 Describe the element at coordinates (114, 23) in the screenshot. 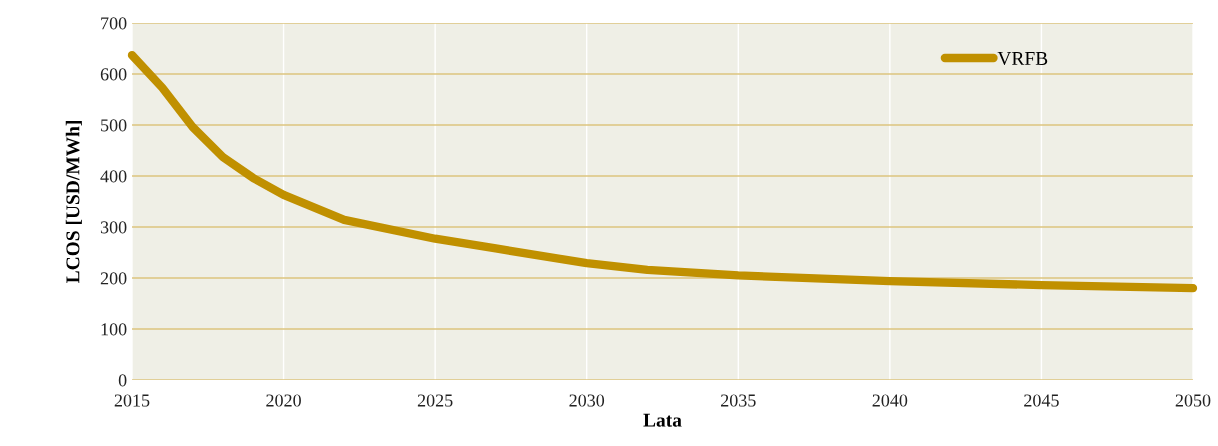

I see `y-tick-label: 700` at that location.